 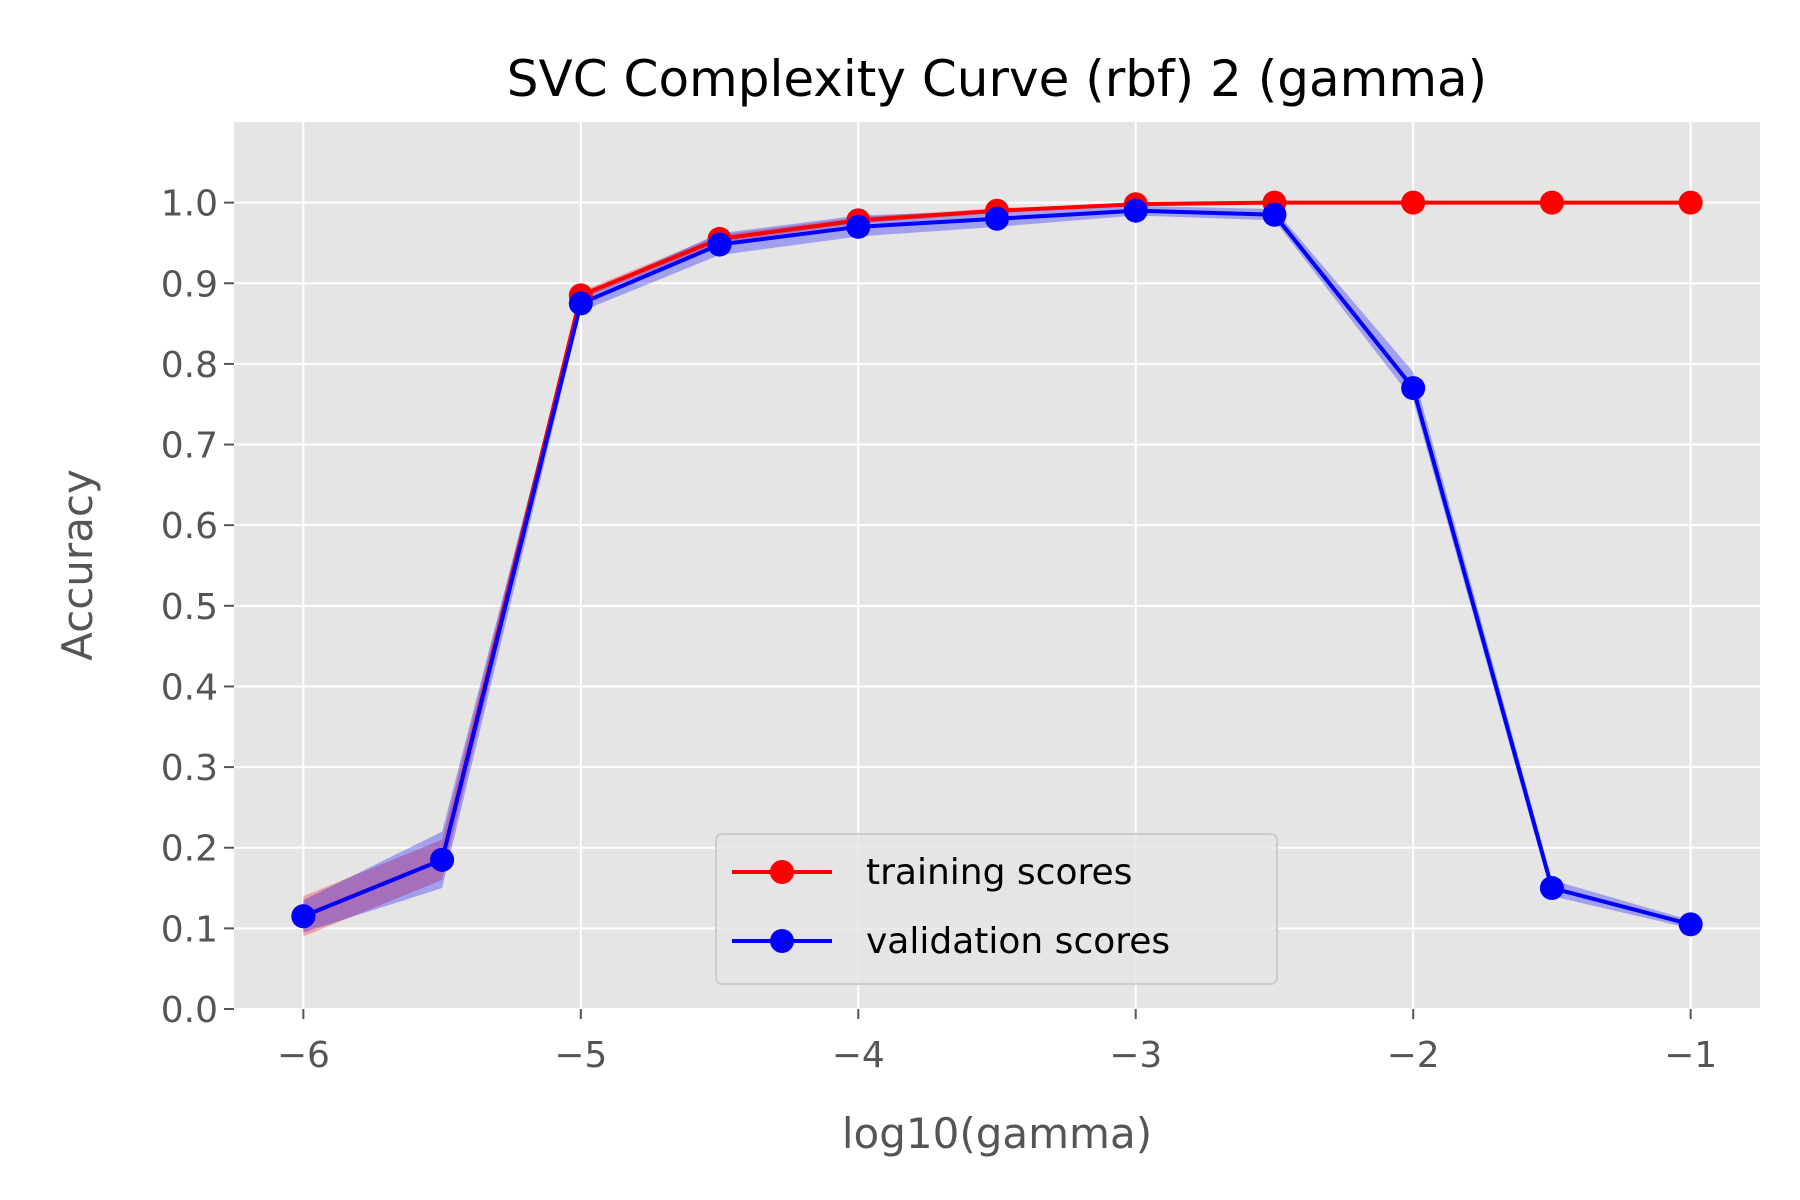 I want to click on y-tick-label: 1.0, so click(x=189, y=204).